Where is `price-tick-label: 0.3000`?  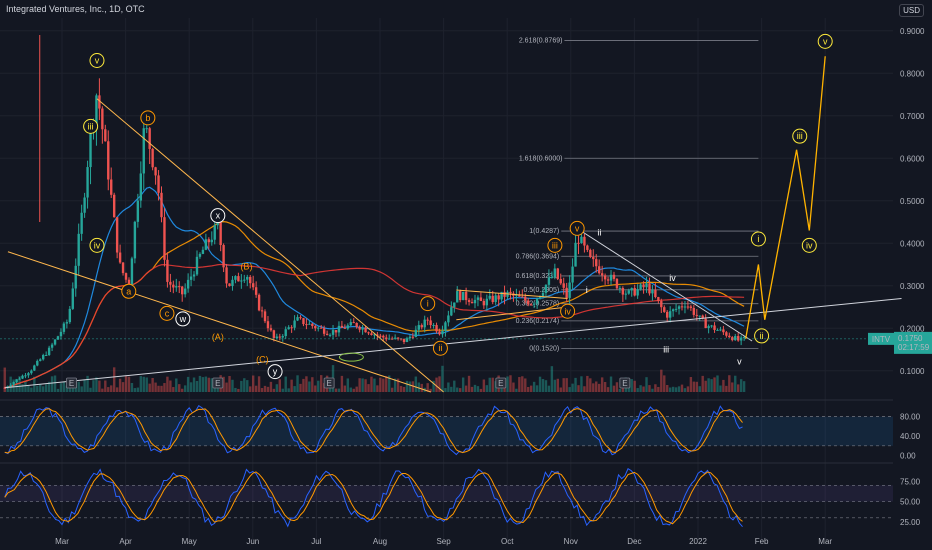
price-tick-label: 0.3000 is located at coordinates (912, 286).